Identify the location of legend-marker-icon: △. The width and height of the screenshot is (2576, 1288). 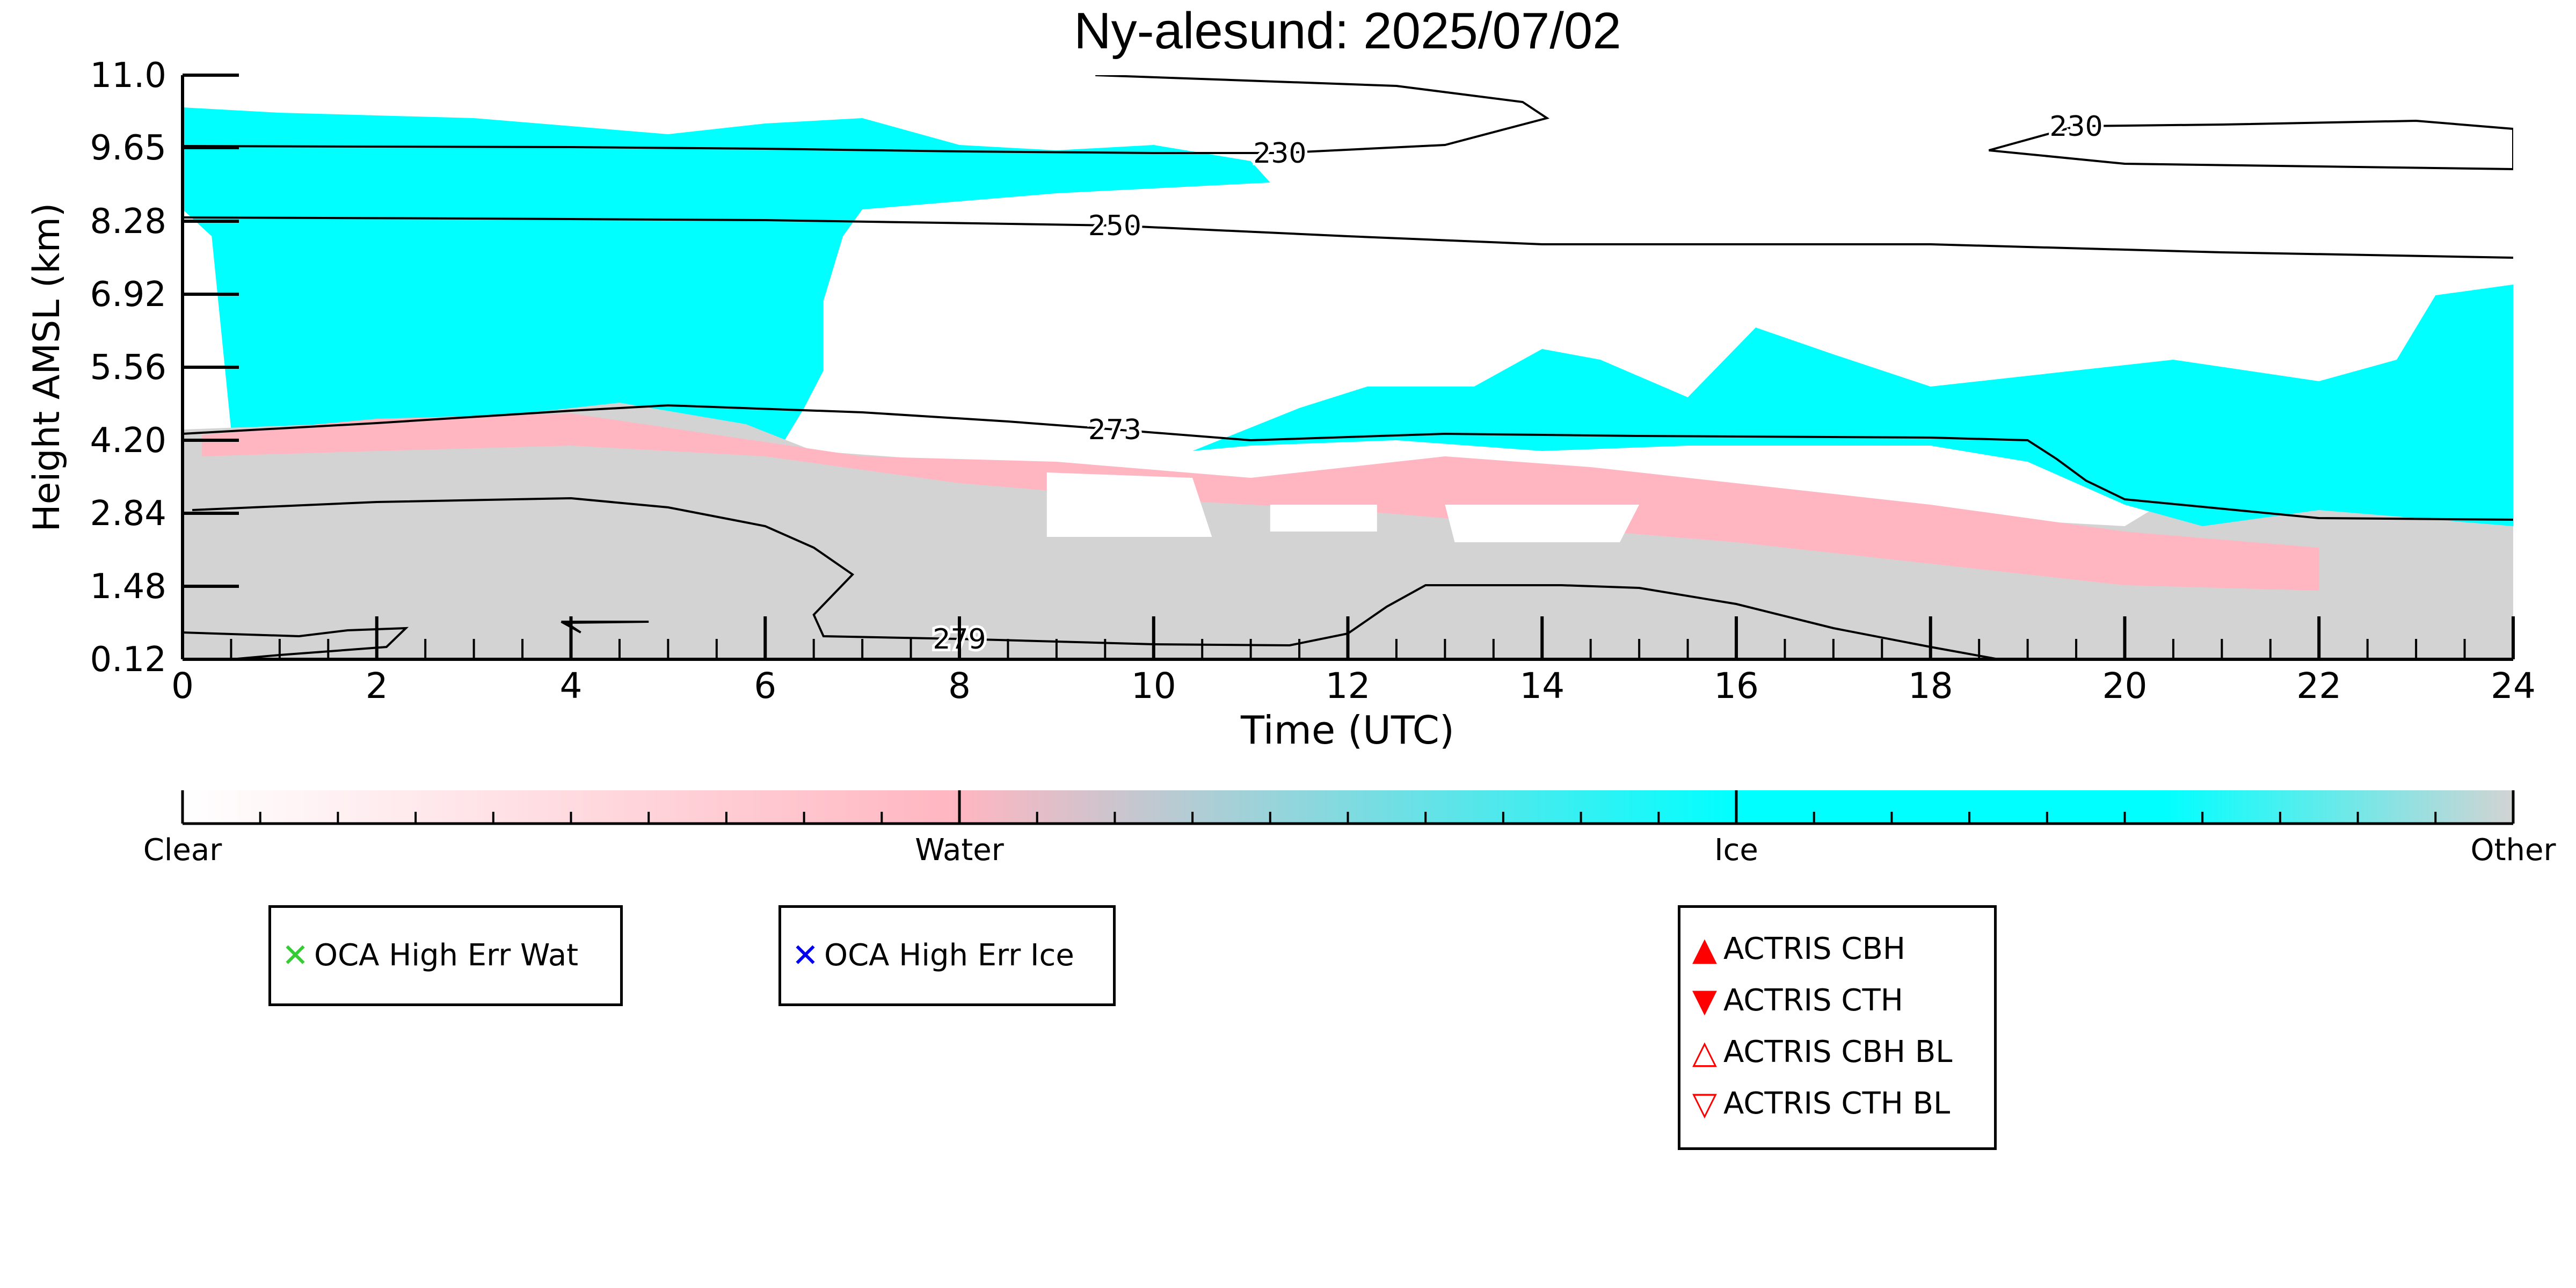
(1705, 1052).